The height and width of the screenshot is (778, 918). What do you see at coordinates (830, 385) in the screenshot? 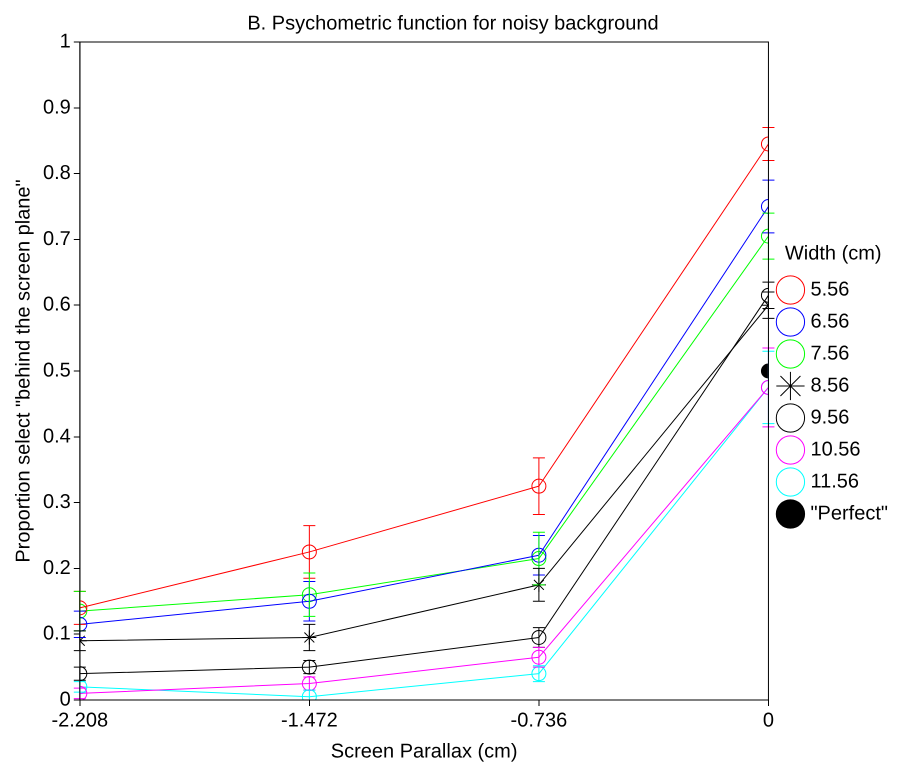
I see `legend-label: 8.56` at bounding box center [830, 385].